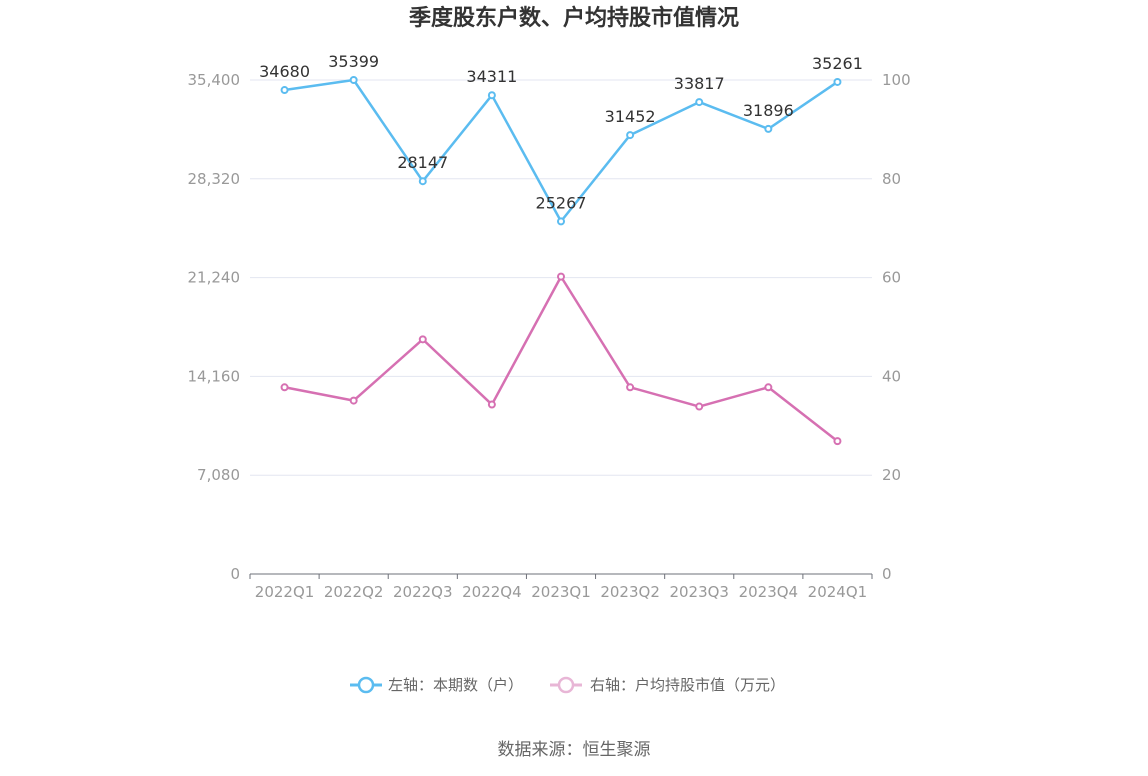 Image resolution: width=1148 pixels, height=776 pixels. Describe the element at coordinates (769, 592) in the screenshot. I see `x-axis-tick-label: 2023Q4` at that location.